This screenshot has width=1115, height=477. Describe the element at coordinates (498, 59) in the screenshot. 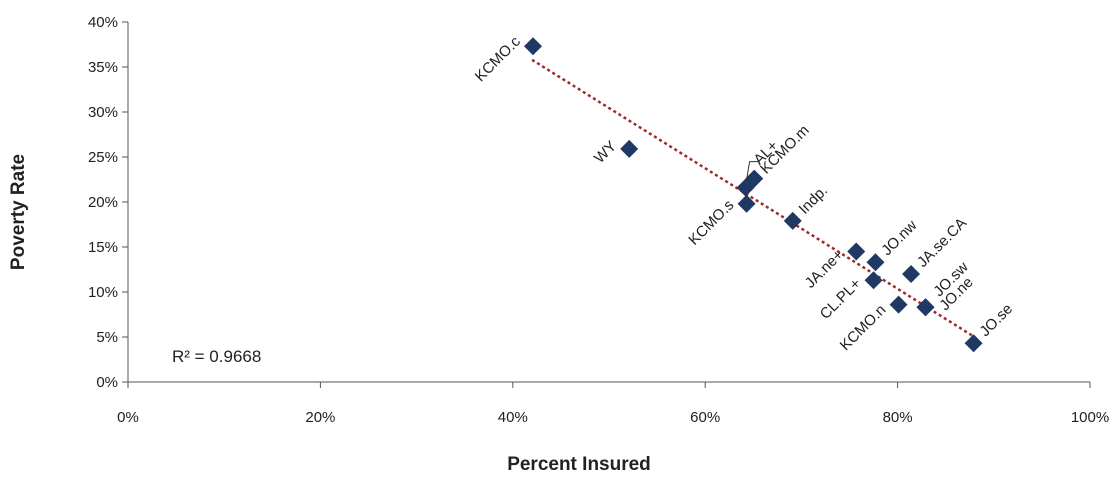

I see `data-point-label: KCMO.c` at that location.